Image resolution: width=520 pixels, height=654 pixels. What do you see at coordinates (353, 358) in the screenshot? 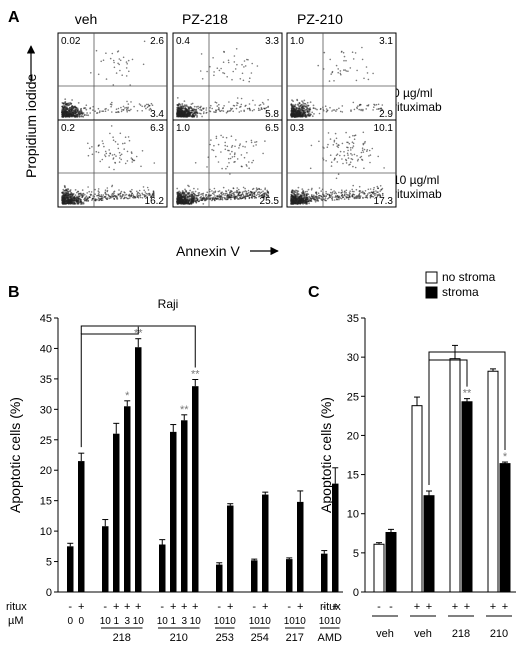
I see `chart-c-y-tick-label: 30` at bounding box center [353, 358].